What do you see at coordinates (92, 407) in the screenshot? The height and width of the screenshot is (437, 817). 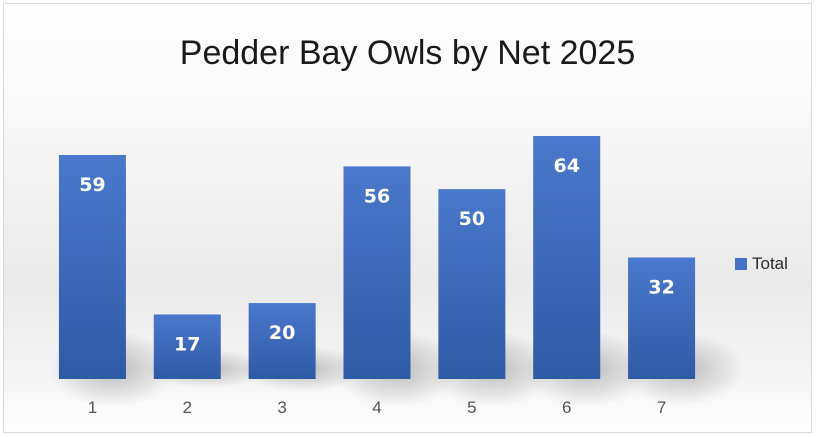 I see `x-tick-label-1: 1` at bounding box center [92, 407].